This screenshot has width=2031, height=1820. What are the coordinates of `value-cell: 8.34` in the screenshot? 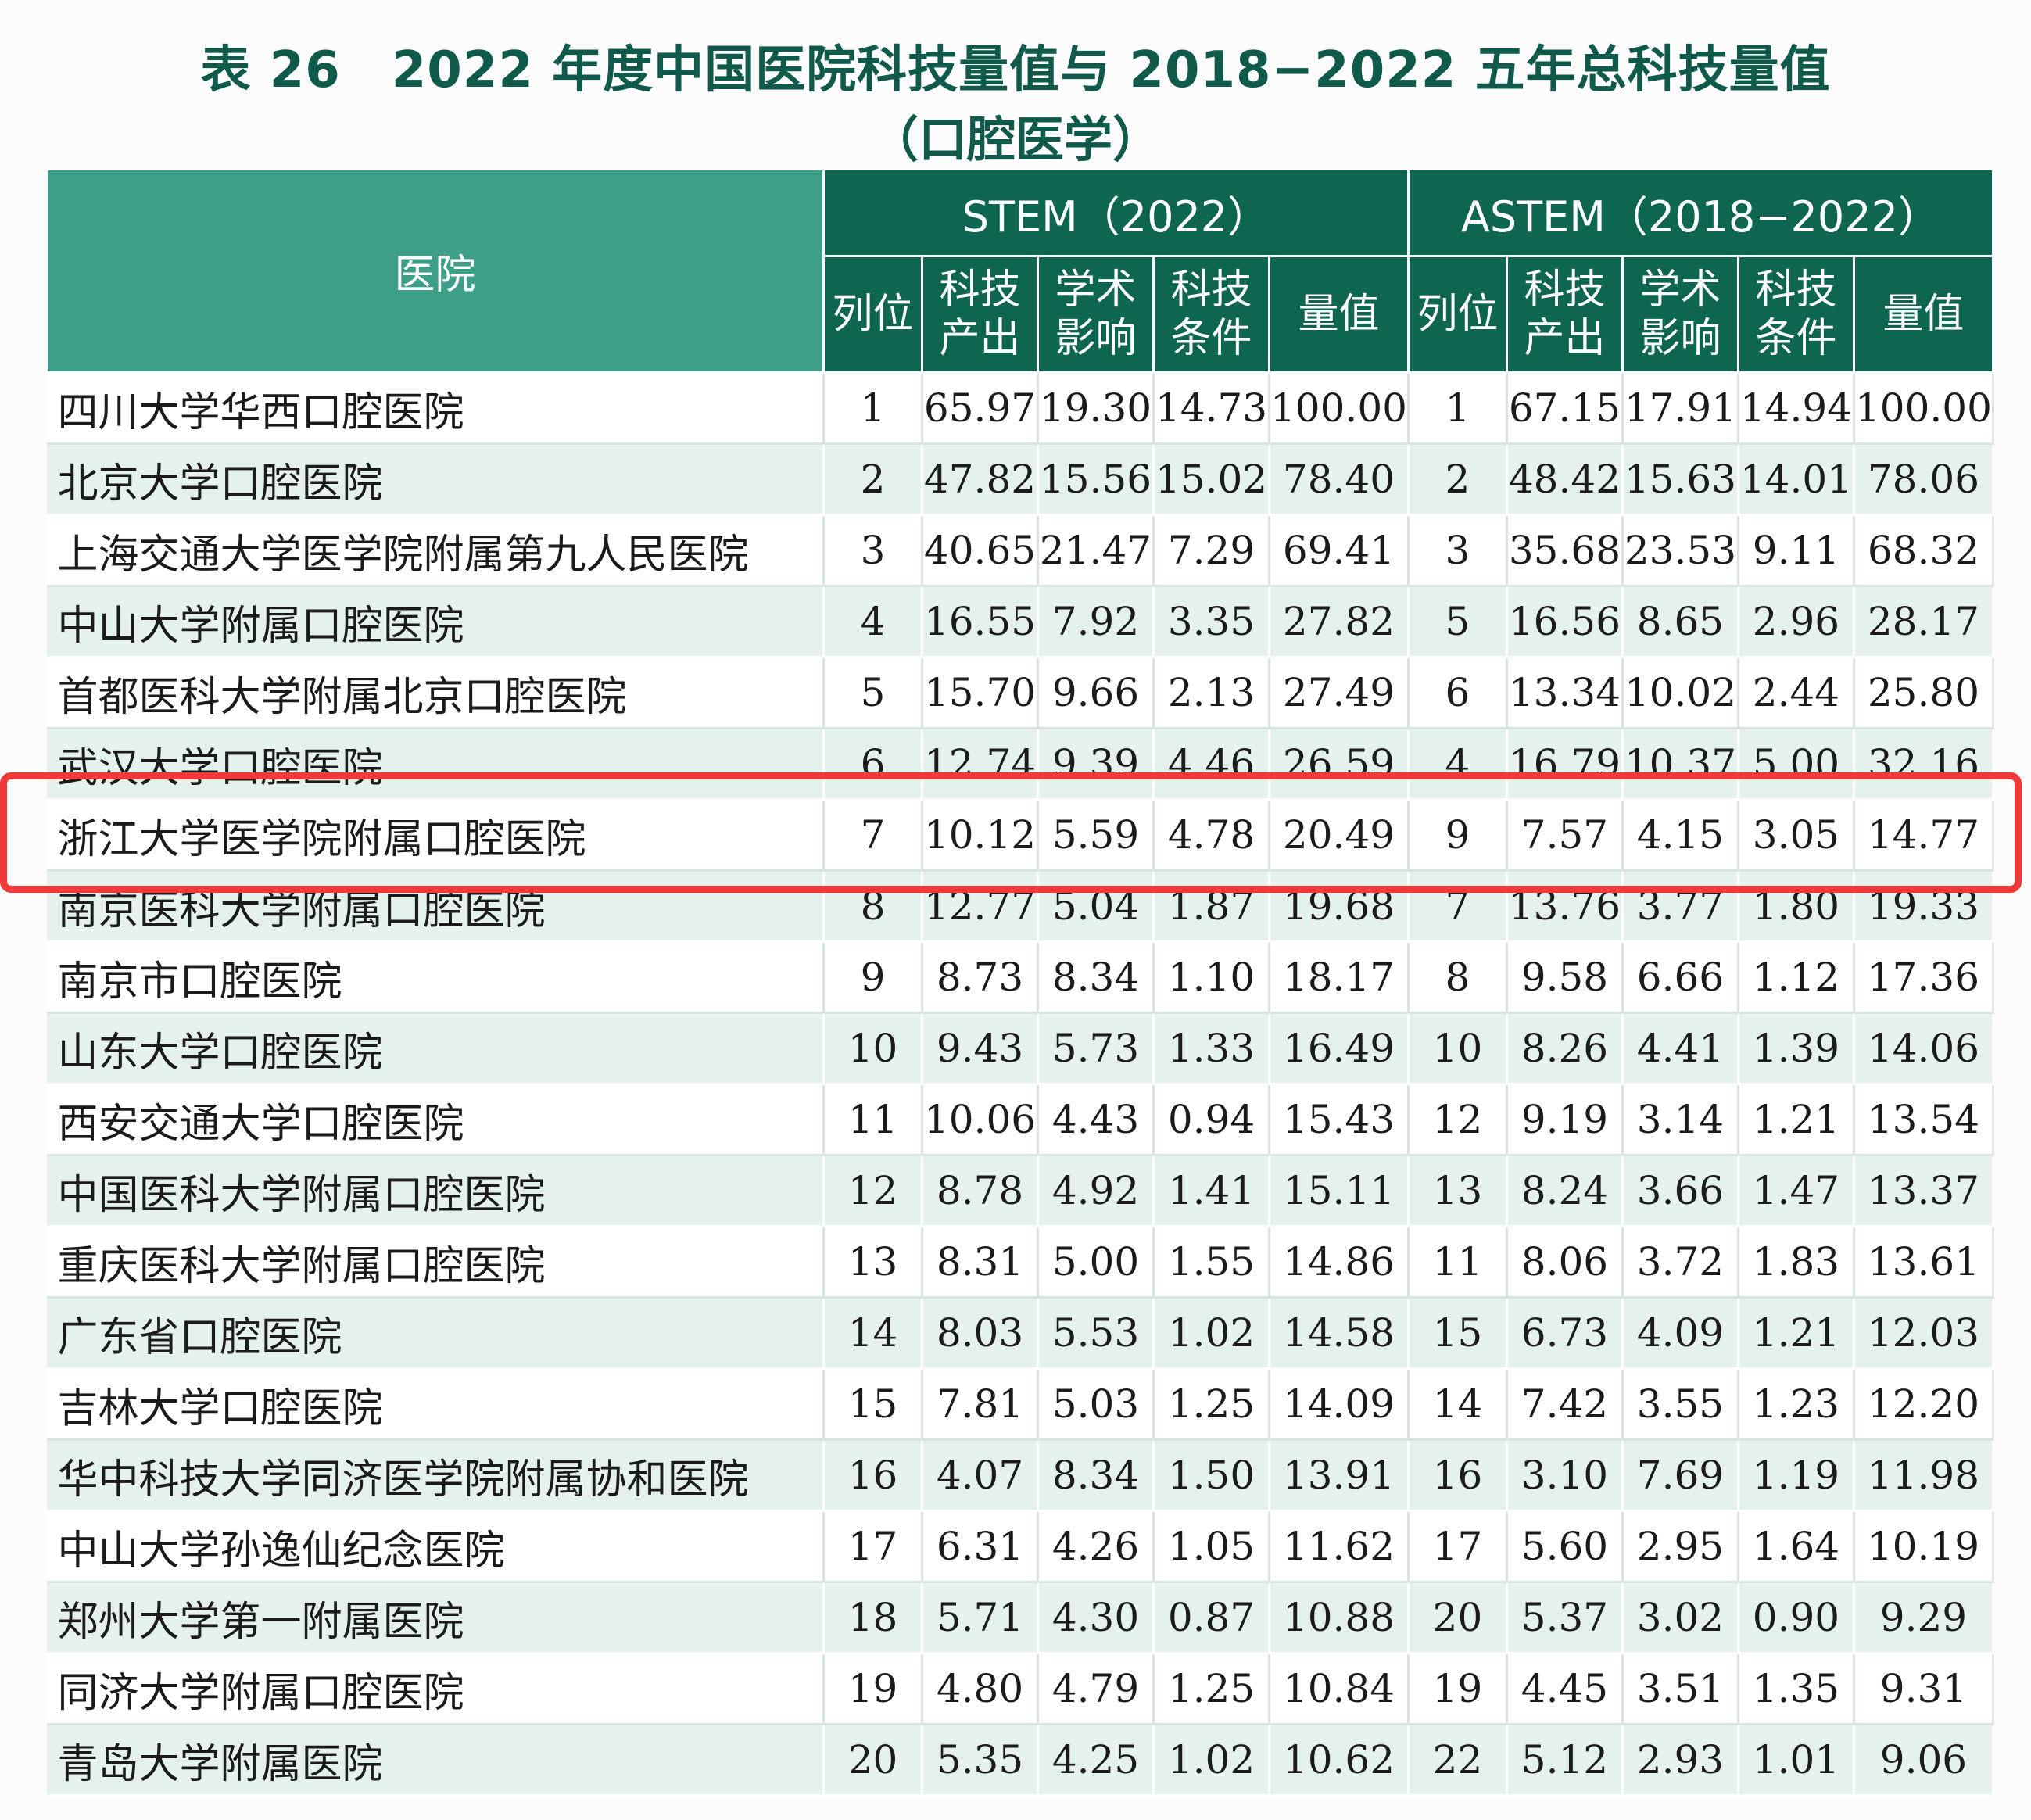 It's located at (1096, 1475).